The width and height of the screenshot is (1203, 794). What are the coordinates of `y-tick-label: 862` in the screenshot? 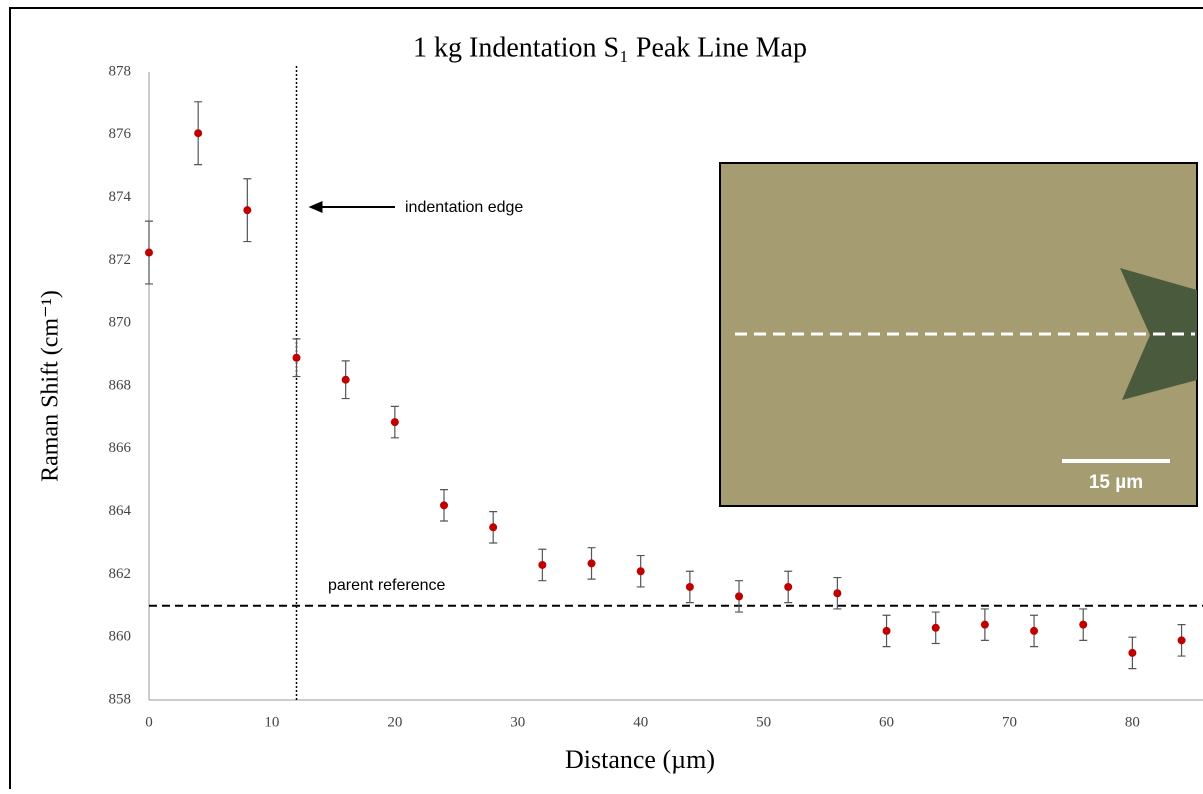 It's located at (120, 574).